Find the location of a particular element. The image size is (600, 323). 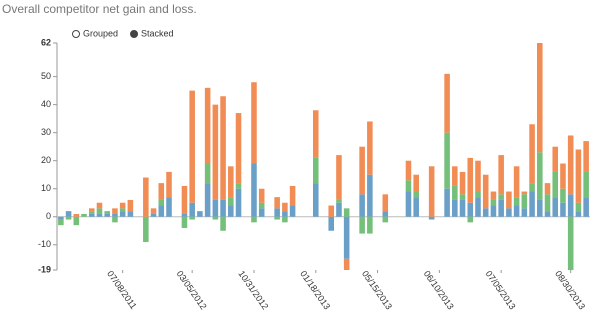

y-tick-label: -10 is located at coordinates (44, 244).